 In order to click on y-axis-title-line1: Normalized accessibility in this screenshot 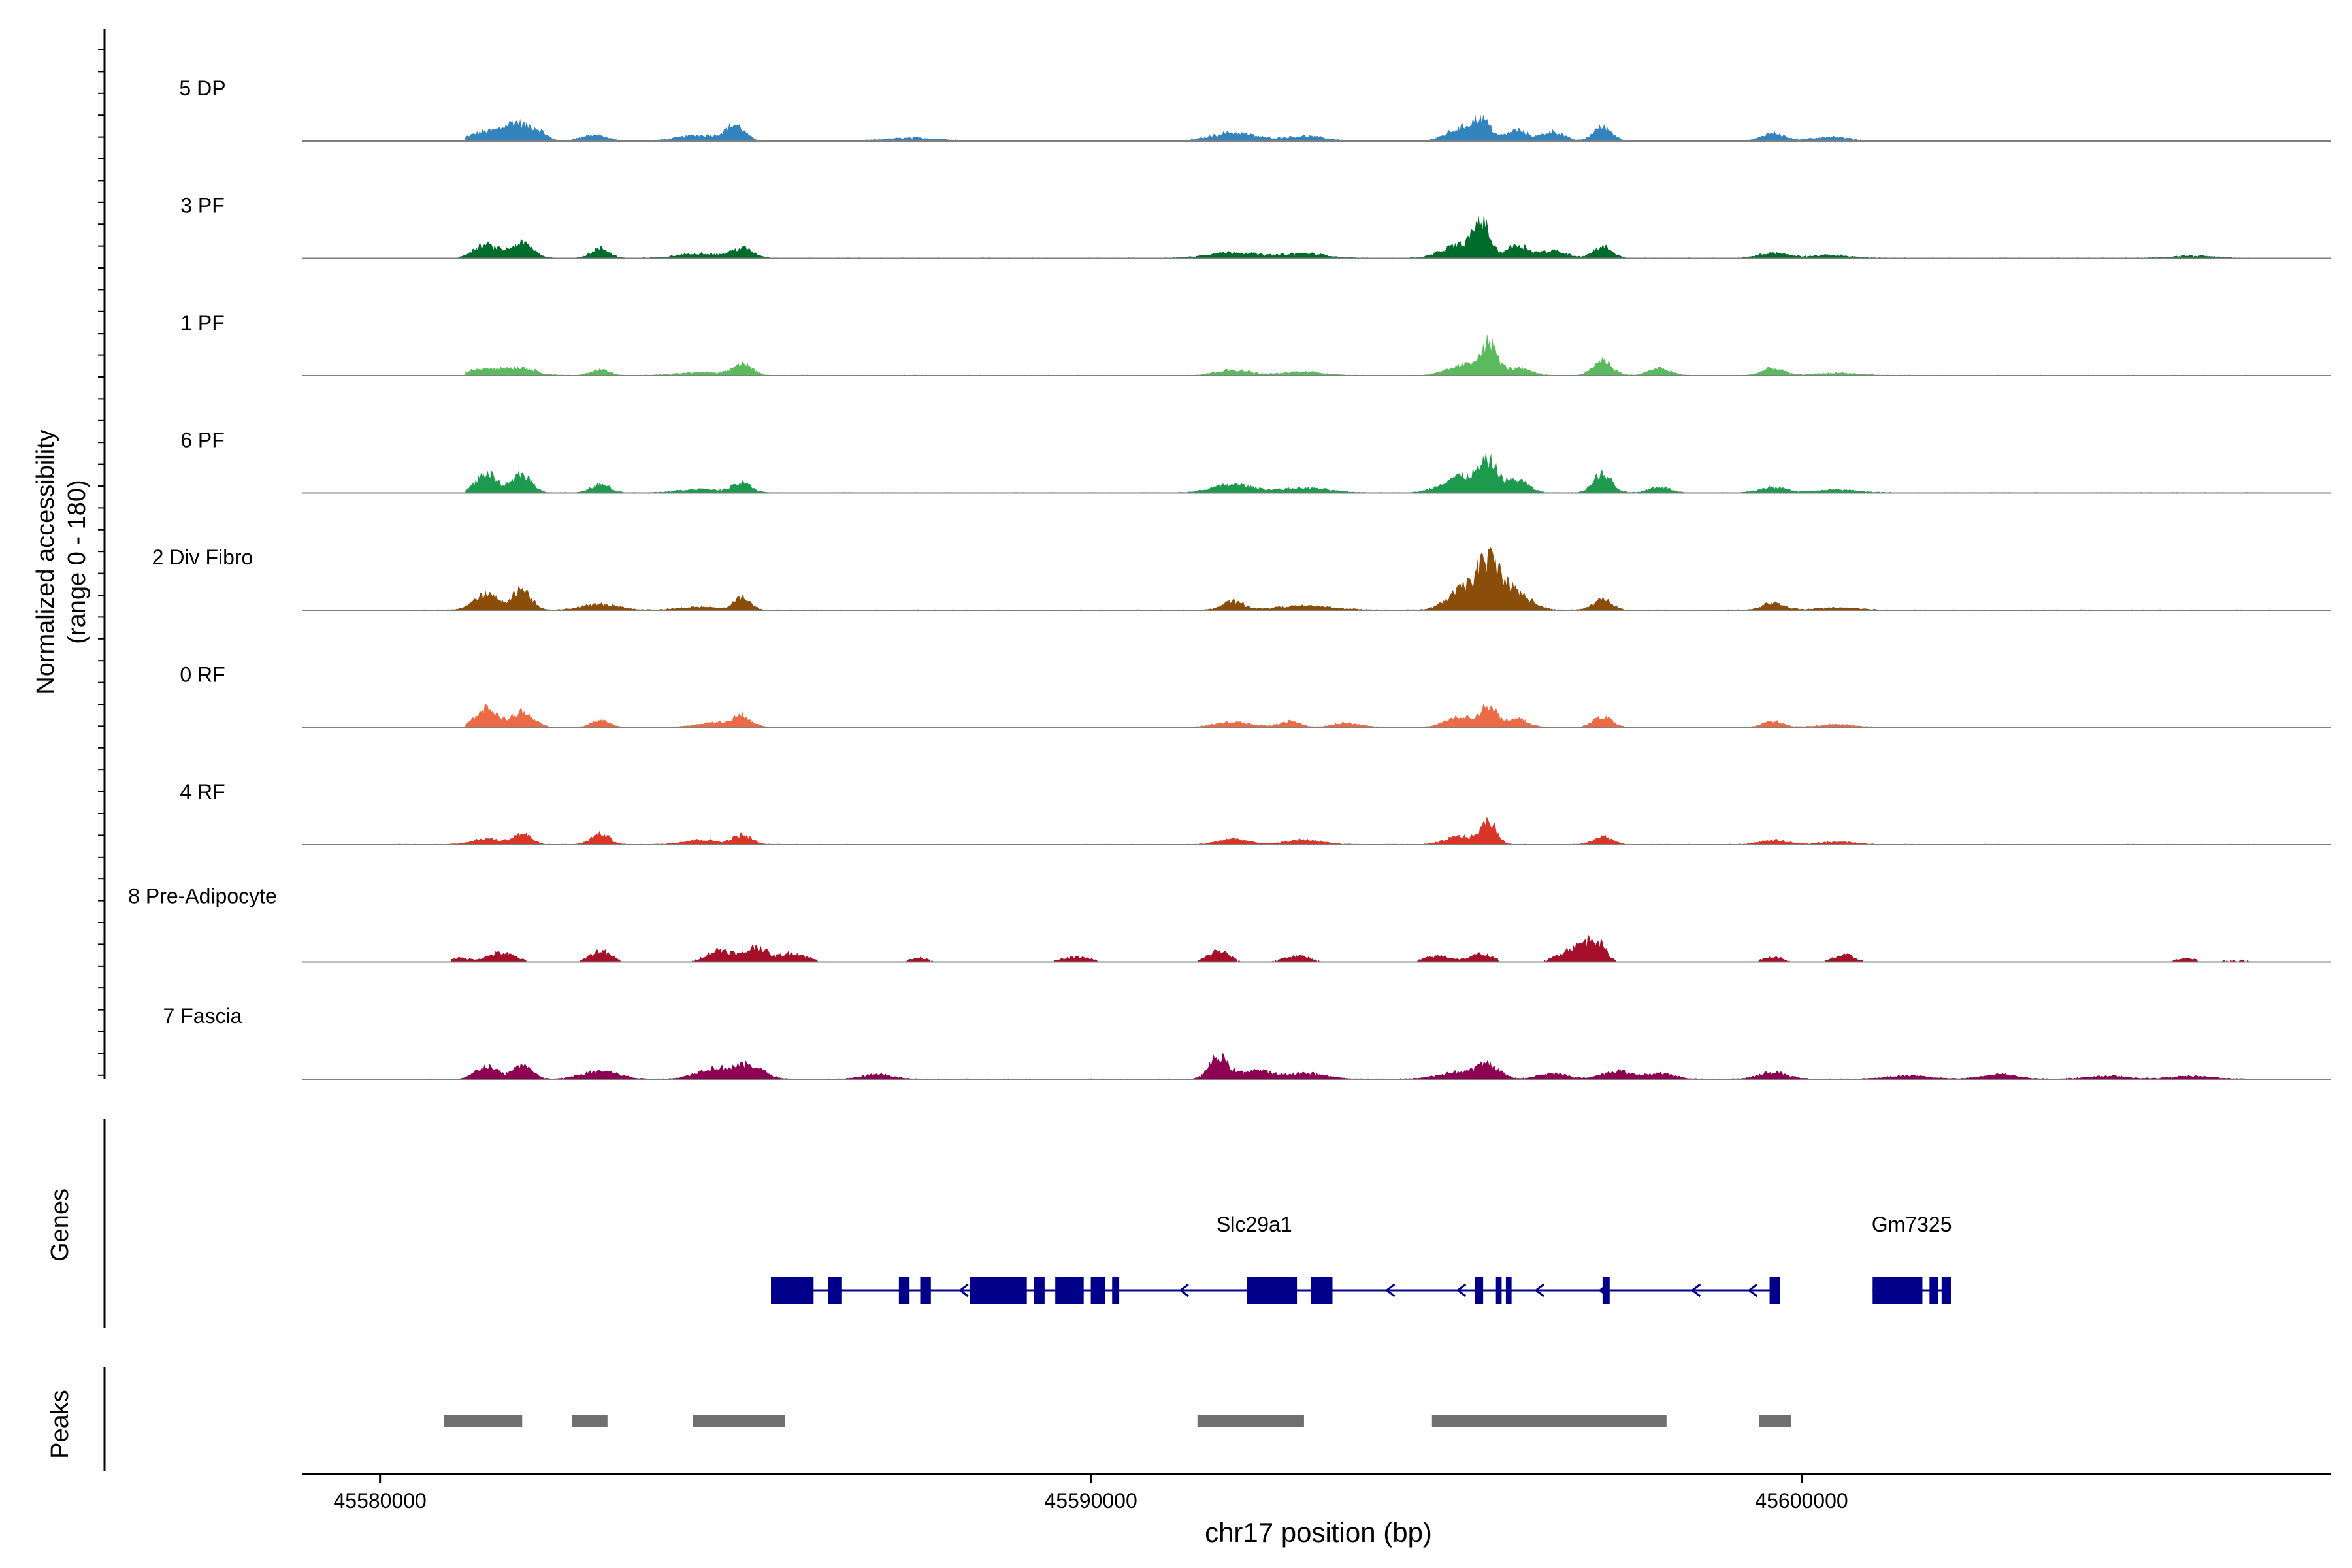, I will do `click(45, 561)`.